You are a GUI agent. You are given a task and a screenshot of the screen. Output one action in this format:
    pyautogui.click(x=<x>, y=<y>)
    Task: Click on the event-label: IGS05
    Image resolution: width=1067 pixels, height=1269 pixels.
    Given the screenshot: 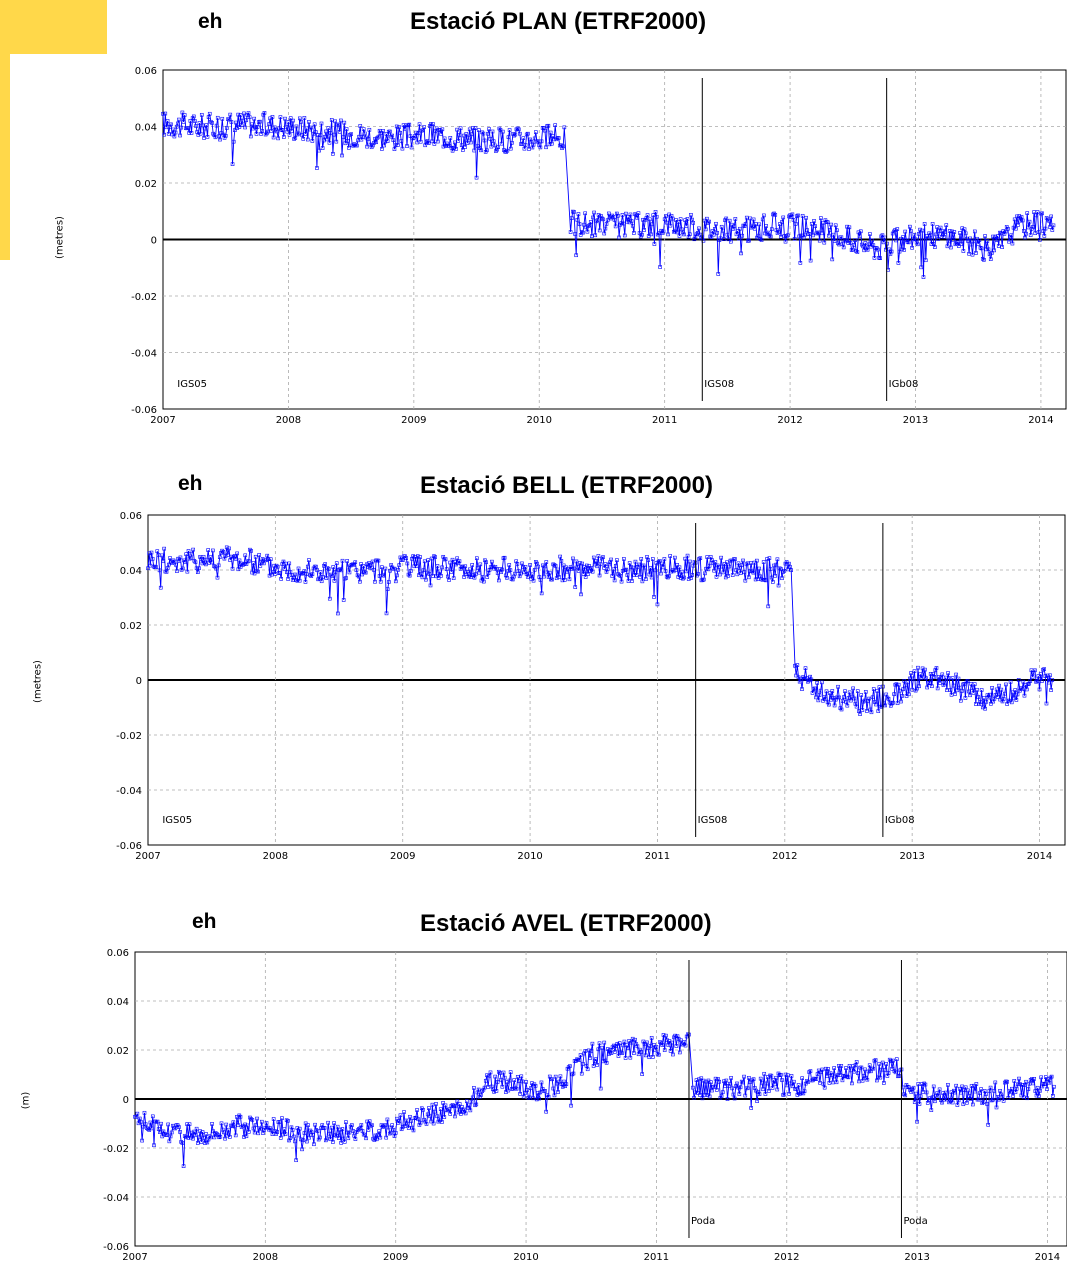 What is the action you would take?
    pyautogui.click(x=192, y=384)
    